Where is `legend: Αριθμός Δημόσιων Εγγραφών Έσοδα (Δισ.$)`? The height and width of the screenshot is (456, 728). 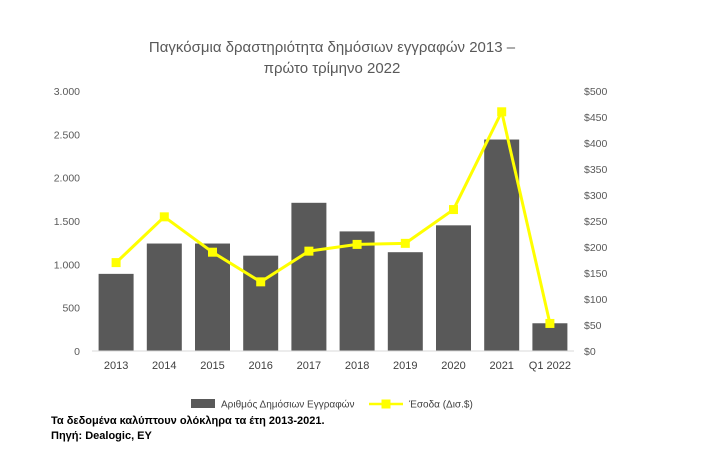
legend: Αριθμός Δημόσιων Εγγραφών Έσοδα (Δισ.$) is located at coordinates (332, 405).